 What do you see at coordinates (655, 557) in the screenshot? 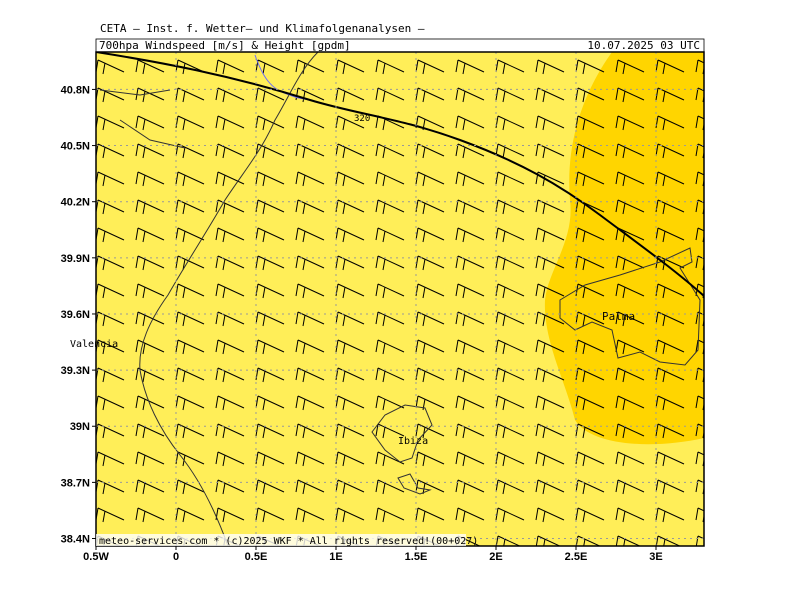
I see `x-tick-label: 3E` at bounding box center [655, 557].